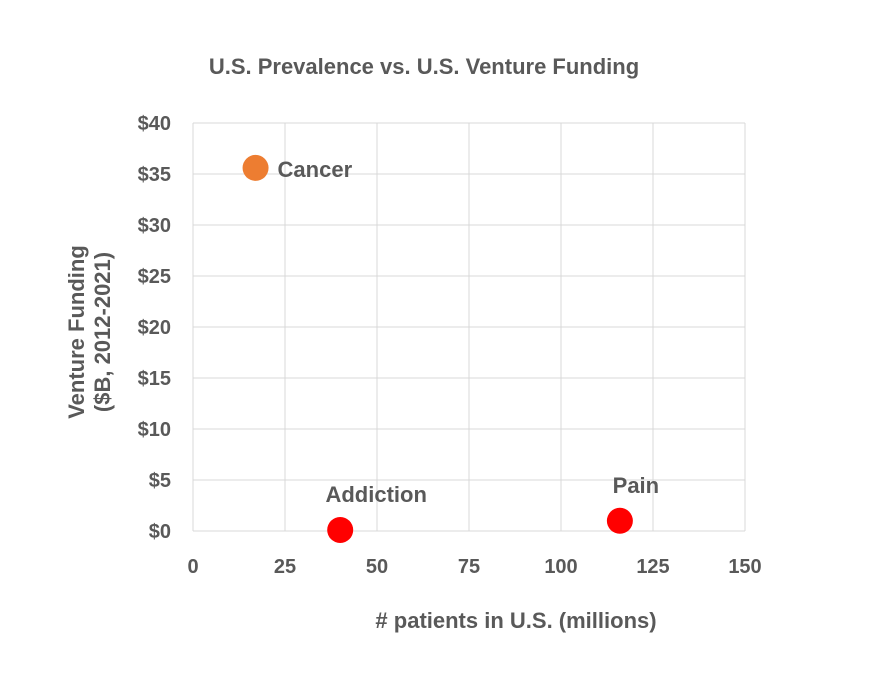 The image size is (892, 674). I want to click on y-tick-label: $30, so click(154, 226).